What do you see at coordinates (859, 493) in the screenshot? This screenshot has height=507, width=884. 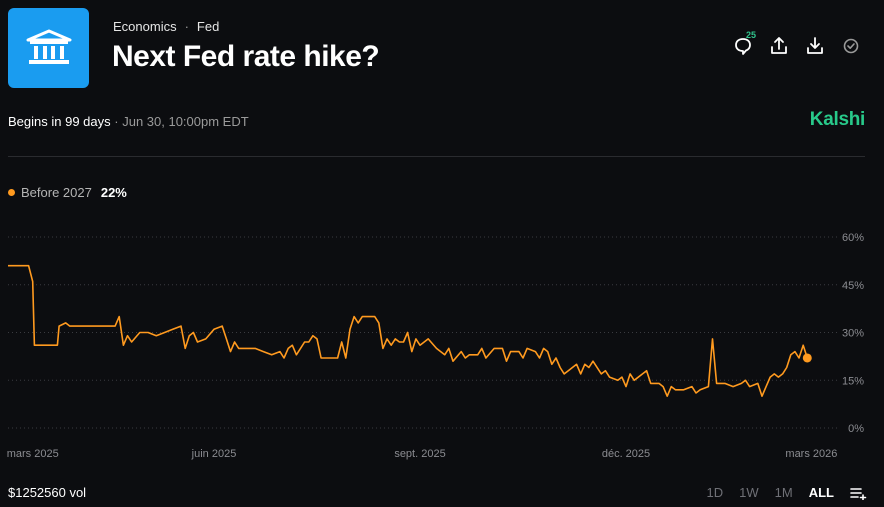 I see `list-add-icon` at bounding box center [859, 493].